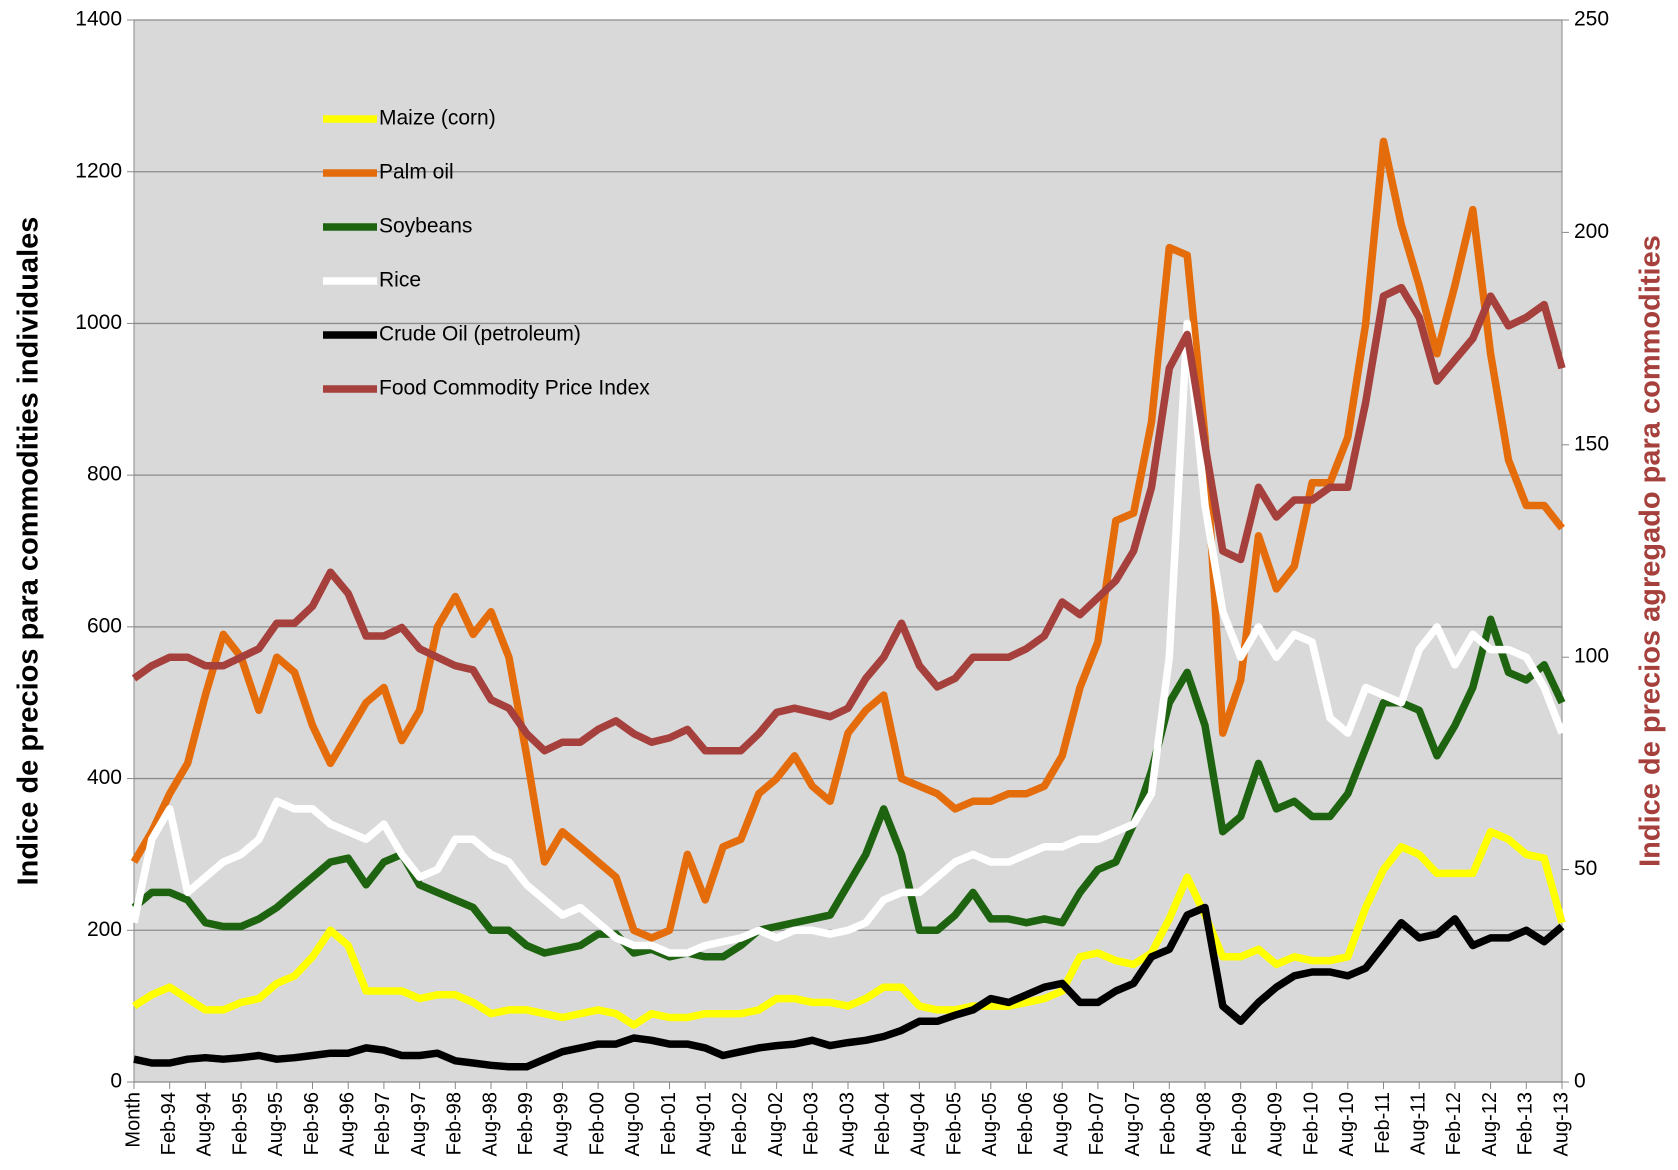 Image resolution: width=1678 pixels, height=1170 pixels. Describe the element at coordinates (883, 1123) in the screenshot. I see `x-tick-label: Feb-04` at that location.